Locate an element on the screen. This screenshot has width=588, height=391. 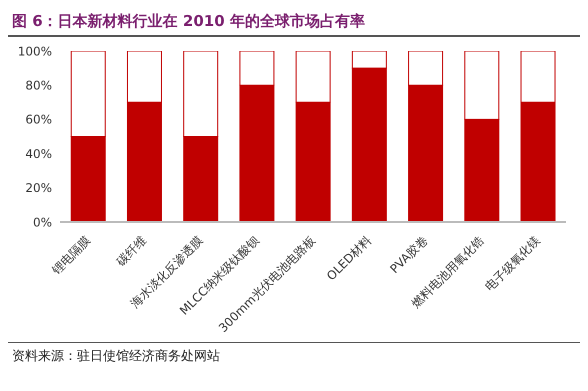
x-tick-label: 锂电隔膜 is located at coordinates (71, 255).